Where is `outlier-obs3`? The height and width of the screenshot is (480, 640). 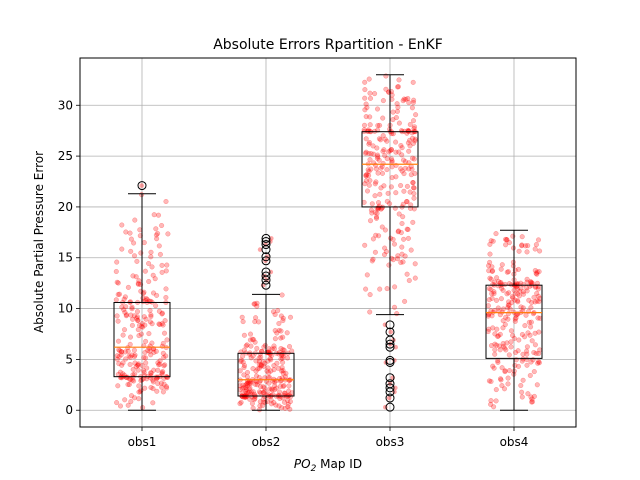
outlier-obs3 is located at coordinates (390, 347).